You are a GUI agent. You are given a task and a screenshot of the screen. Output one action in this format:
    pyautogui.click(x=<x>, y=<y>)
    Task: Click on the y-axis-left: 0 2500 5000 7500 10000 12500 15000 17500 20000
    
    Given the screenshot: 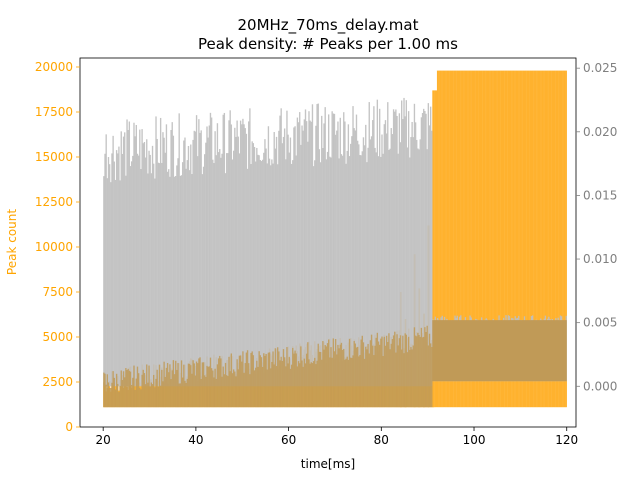 What is the action you would take?
    pyautogui.click(x=57, y=247)
    